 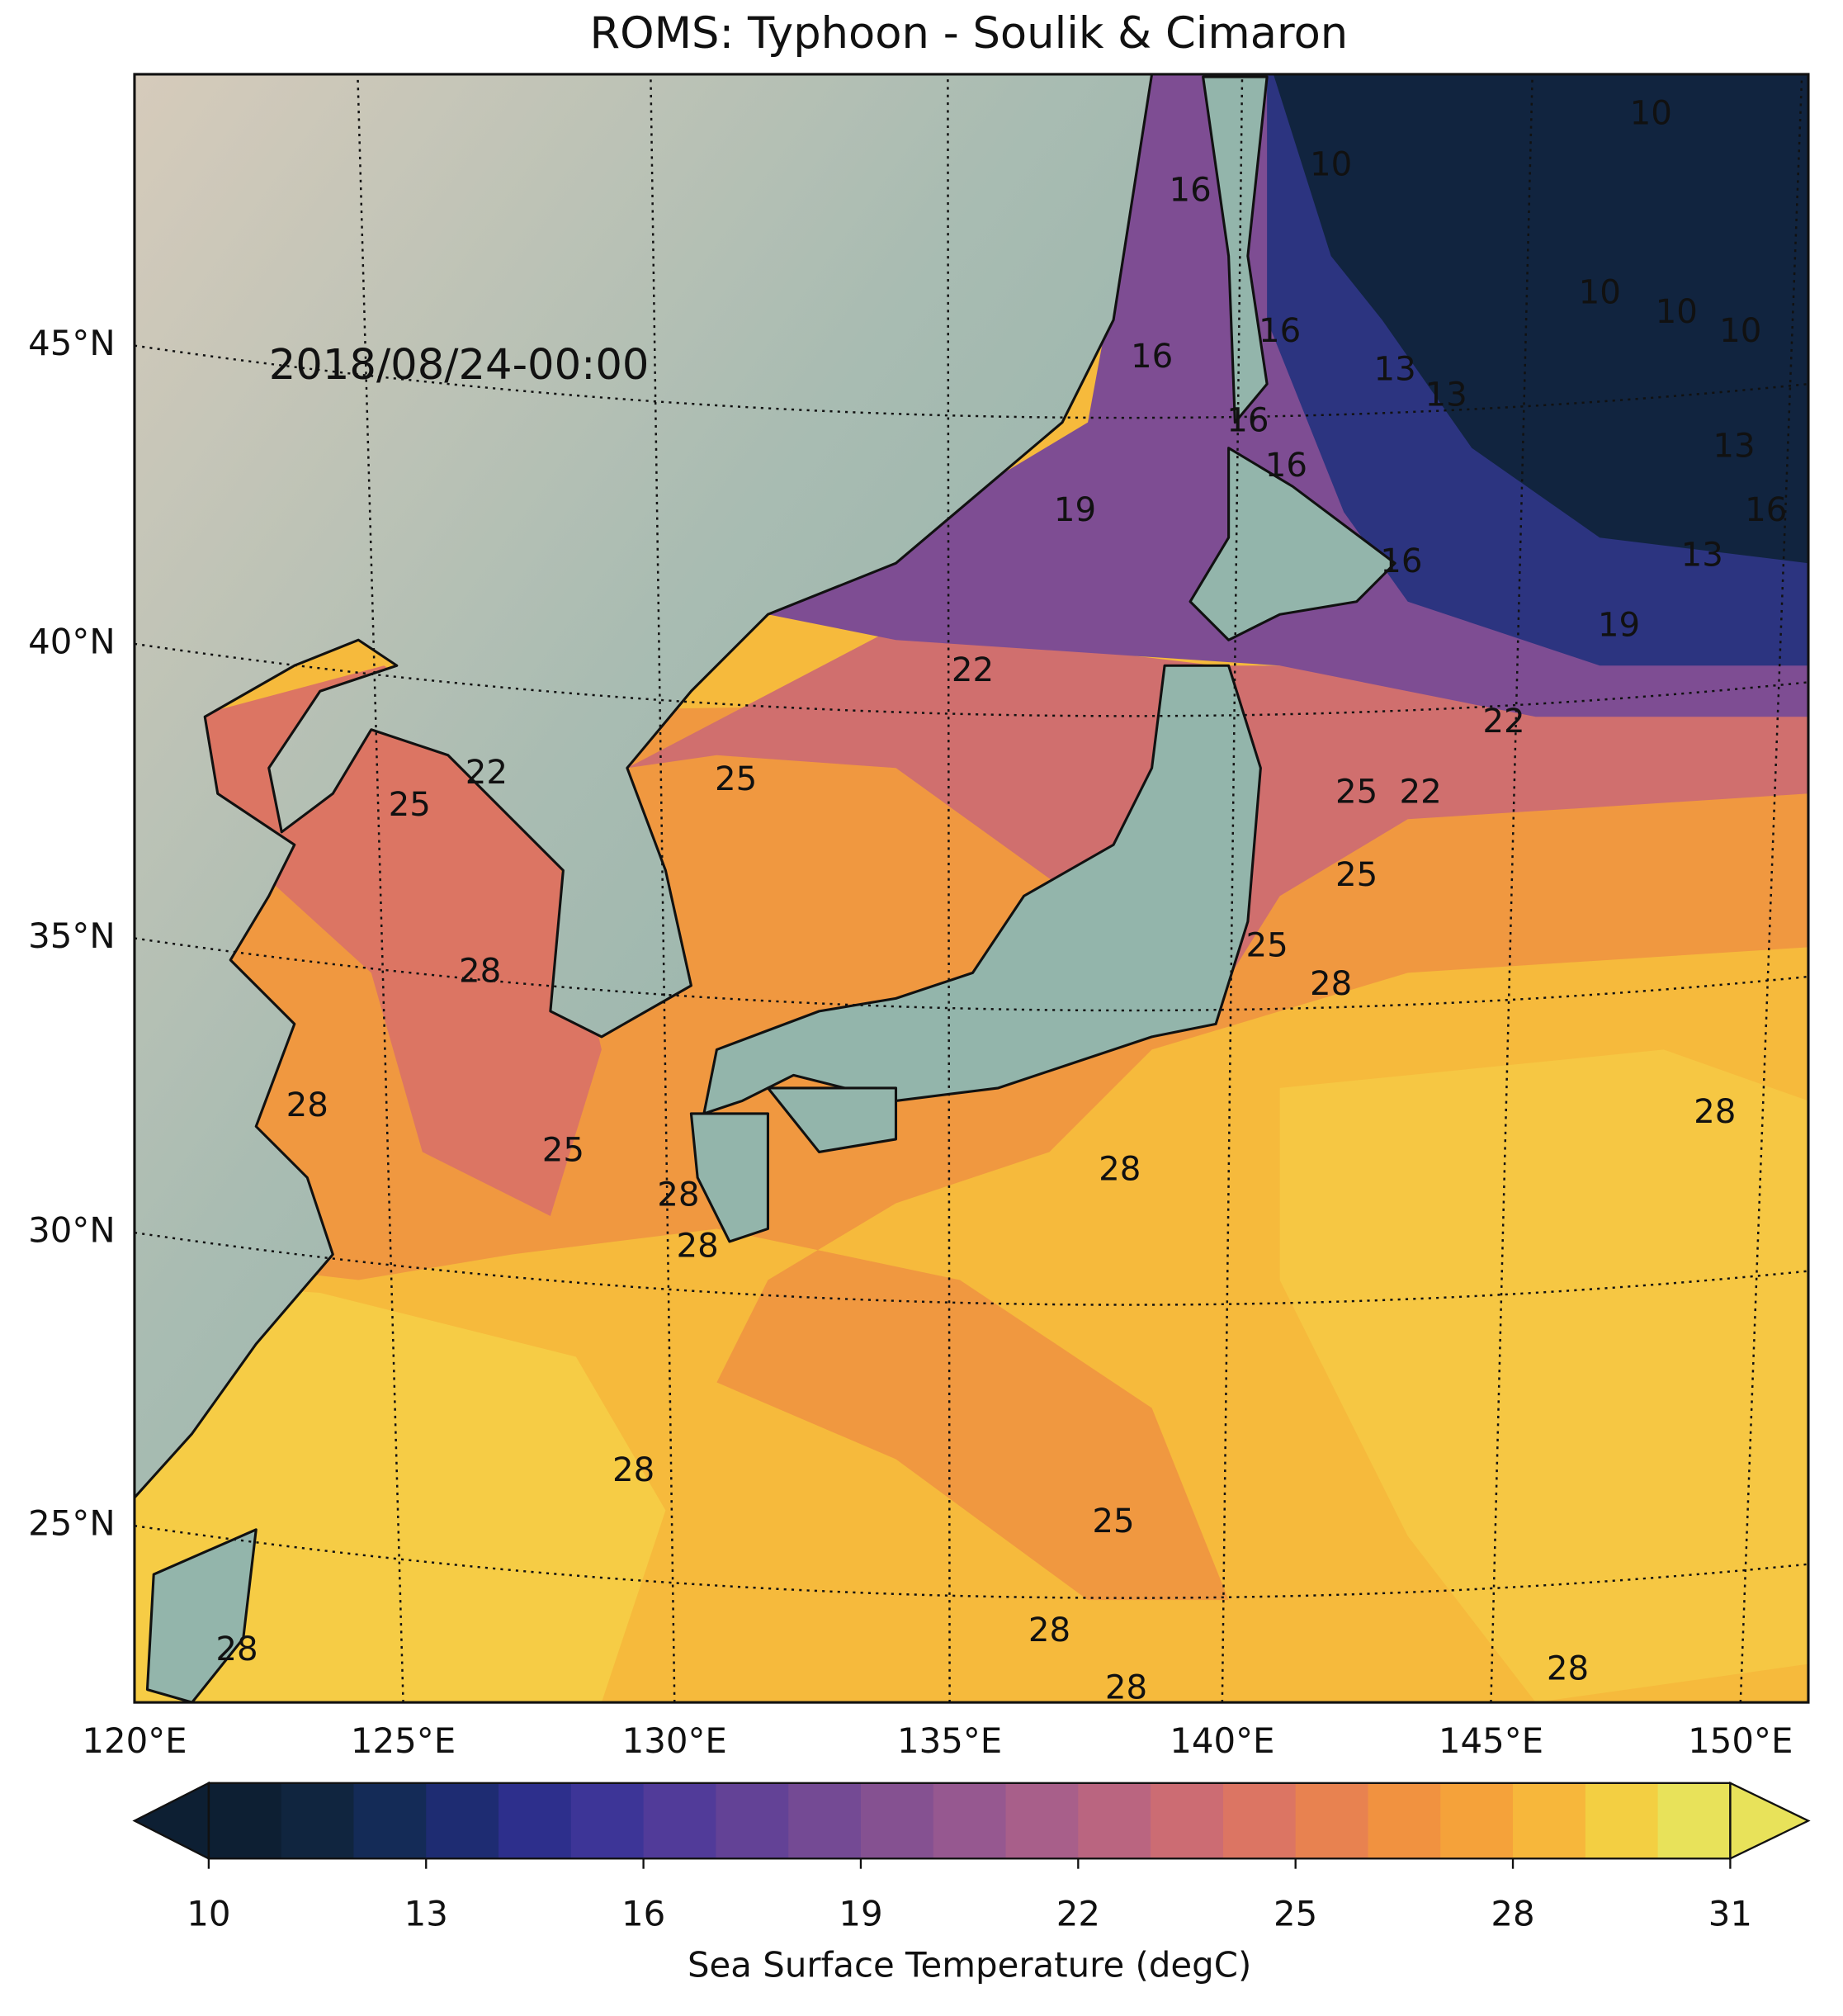 What do you see at coordinates (860, 1914) in the screenshot?
I see `colorbar-tick-label: 19` at bounding box center [860, 1914].